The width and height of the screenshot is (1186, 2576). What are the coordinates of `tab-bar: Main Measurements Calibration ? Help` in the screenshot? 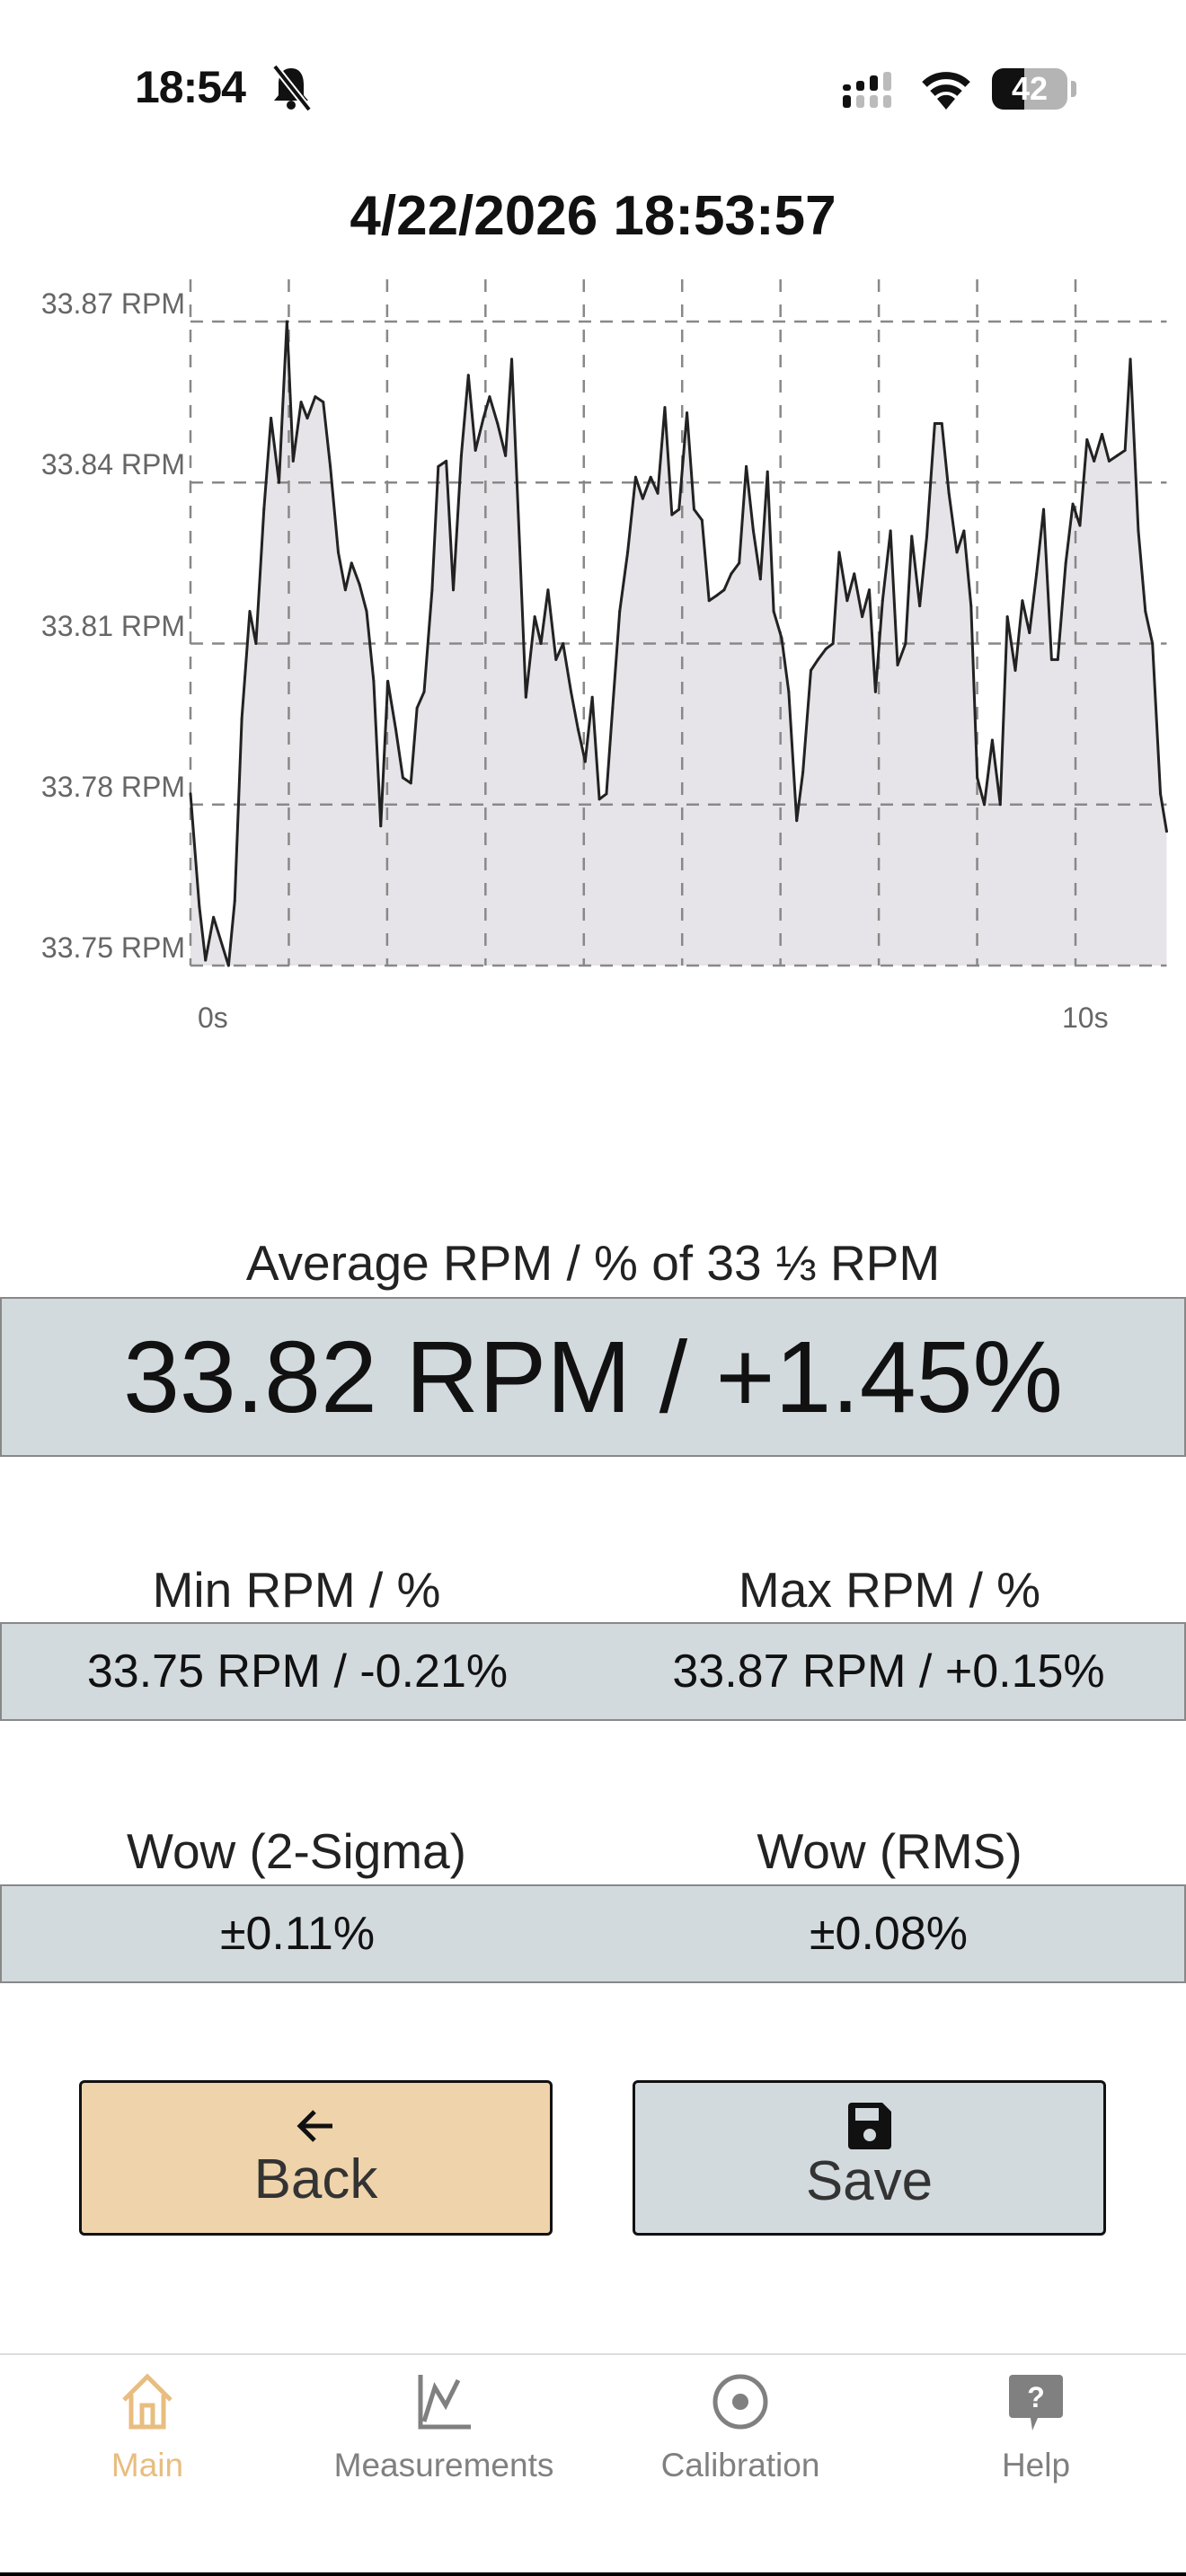 It's located at (593, 2464).